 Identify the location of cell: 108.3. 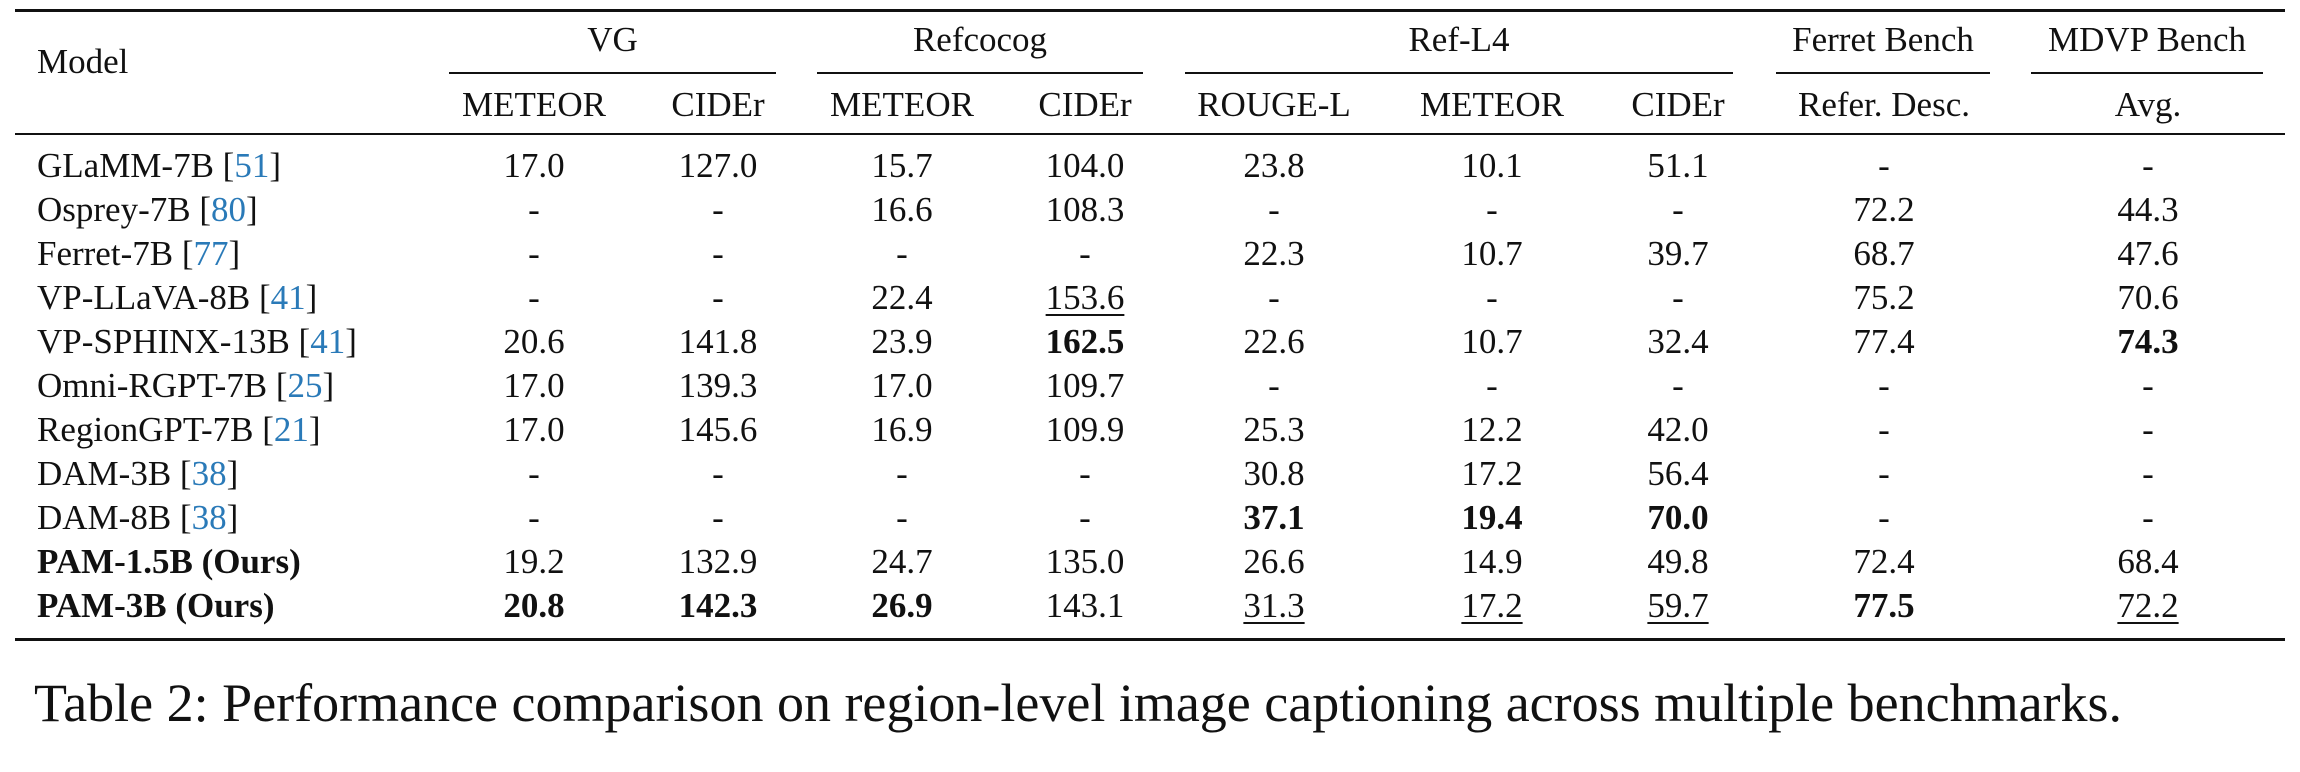
(1085, 209).